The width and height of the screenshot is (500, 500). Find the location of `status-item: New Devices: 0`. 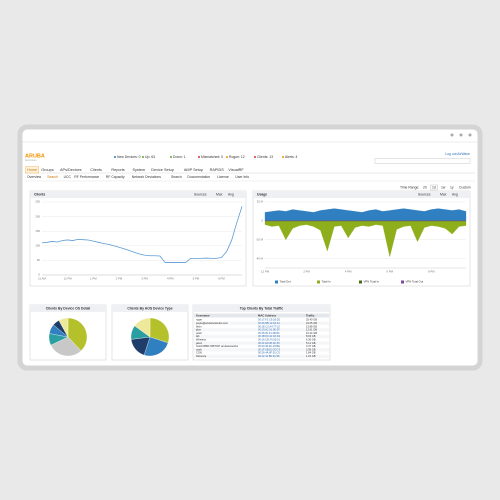

status-item: New Devices: 0 is located at coordinates (129, 157).